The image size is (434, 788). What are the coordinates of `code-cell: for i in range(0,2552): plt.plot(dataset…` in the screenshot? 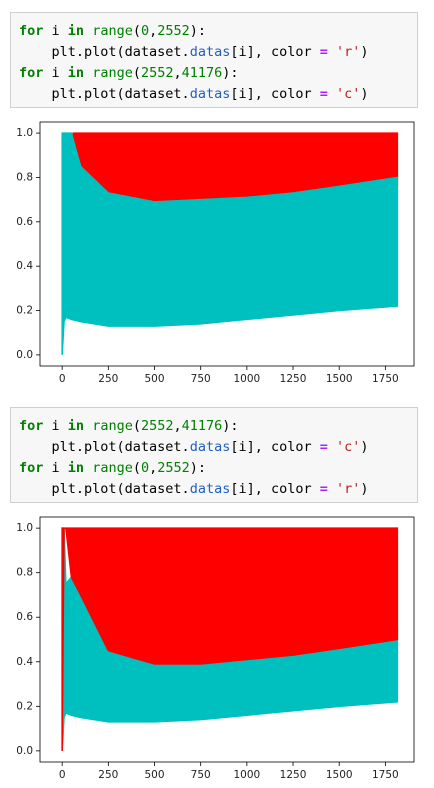 It's located at (214, 60).